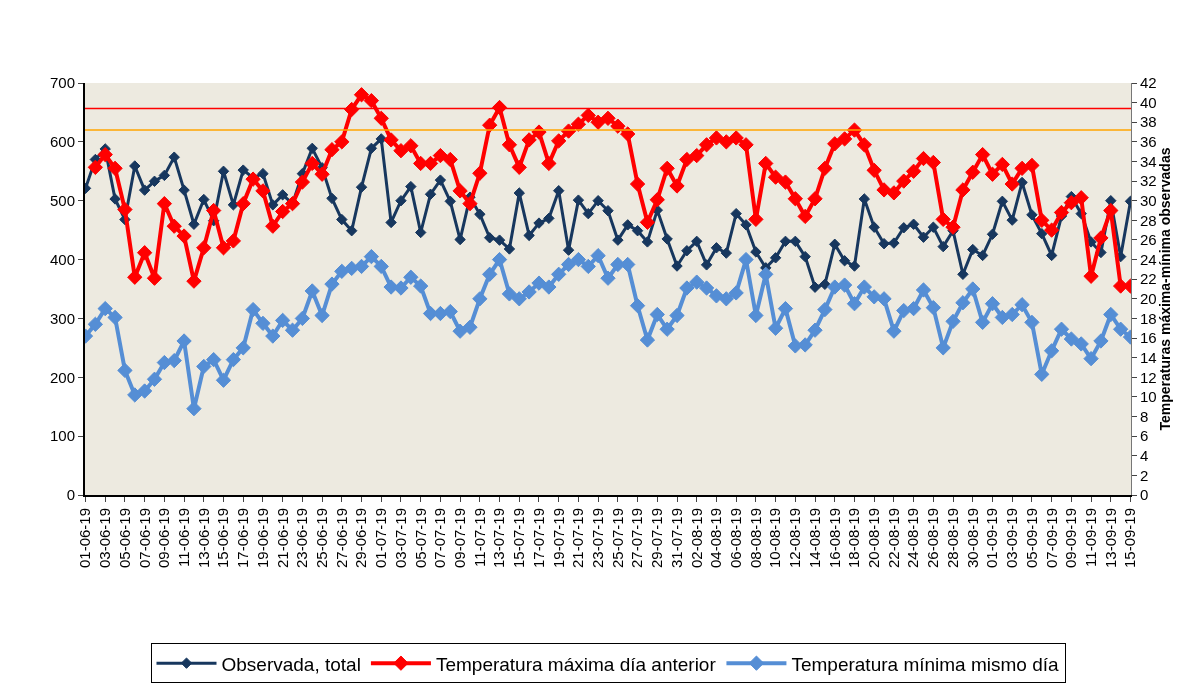 The height and width of the screenshot is (695, 1189). What do you see at coordinates (834, 538) in the screenshot?
I see `x-tick-label: 16-08-19` at bounding box center [834, 538].